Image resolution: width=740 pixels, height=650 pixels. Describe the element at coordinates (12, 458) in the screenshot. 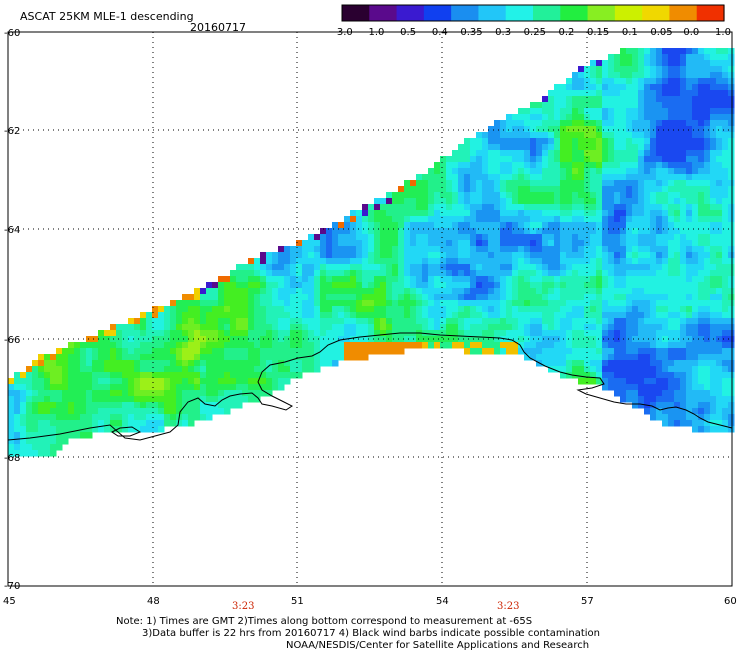

I see `lat-label: -68` at that location.